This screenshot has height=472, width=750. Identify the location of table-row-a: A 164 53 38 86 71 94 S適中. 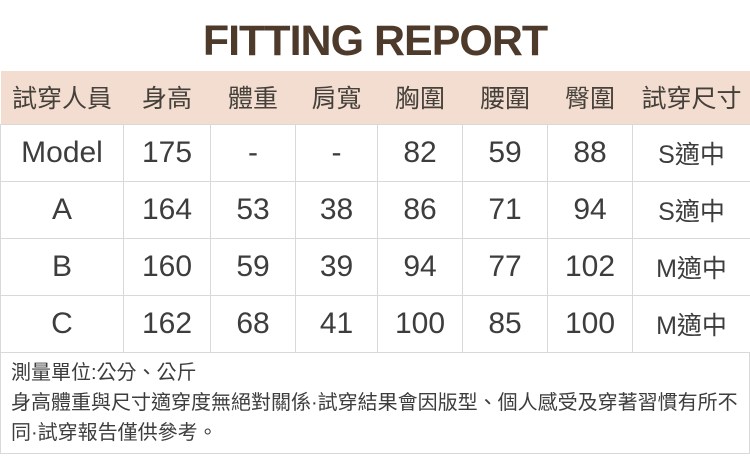
(375, 209).